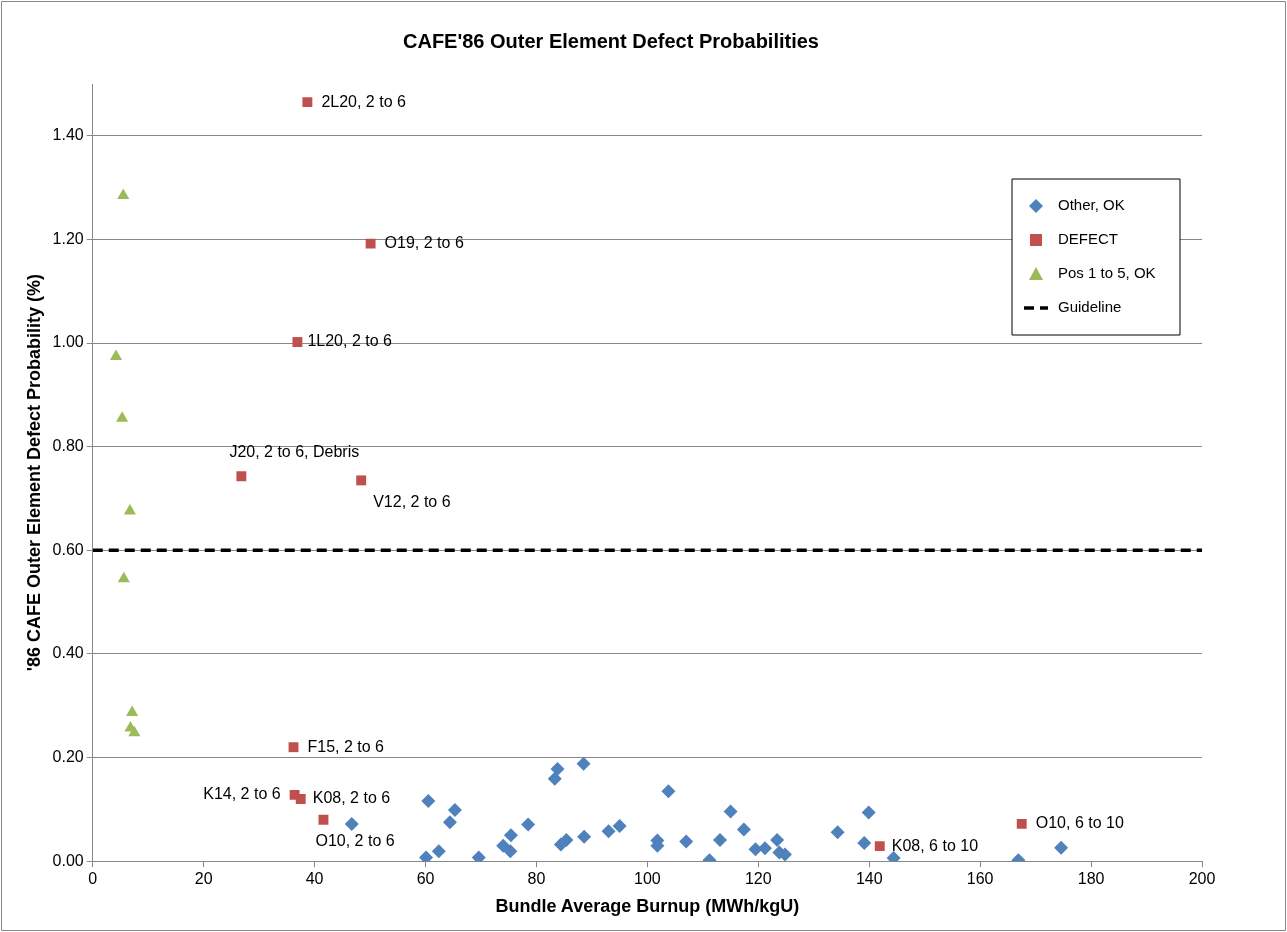 Image resolution: width=1287 pixels, height=932 pixels. What do you see at coordinates (351, 798) in the screenshot?
I see `annotation: K08, 2 to 6` at bounding box center [351, 798].